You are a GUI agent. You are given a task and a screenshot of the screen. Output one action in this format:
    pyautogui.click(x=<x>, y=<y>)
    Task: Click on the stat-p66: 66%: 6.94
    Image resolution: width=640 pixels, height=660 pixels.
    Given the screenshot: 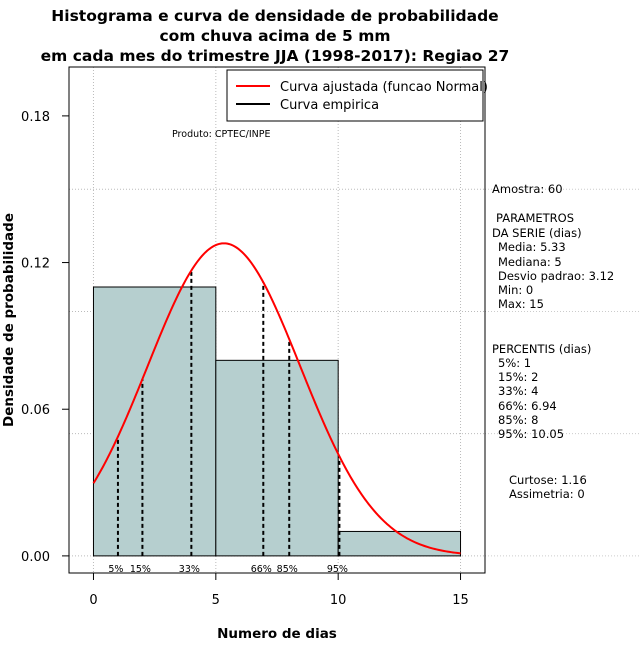 What is the action you would take?
    pyautogui.click(x=527, y=406)
    